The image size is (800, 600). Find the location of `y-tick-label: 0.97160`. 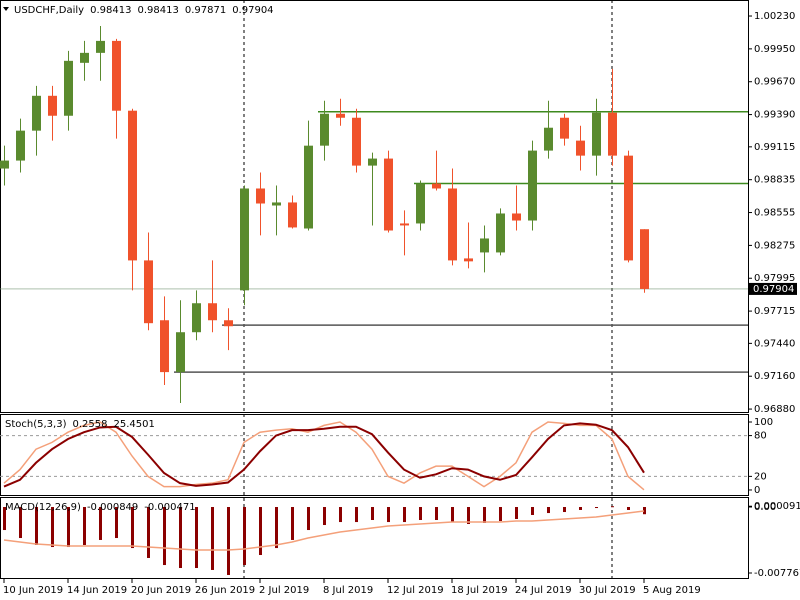

y-tick-label: 0.97160 is located at coordinates (774, 376).